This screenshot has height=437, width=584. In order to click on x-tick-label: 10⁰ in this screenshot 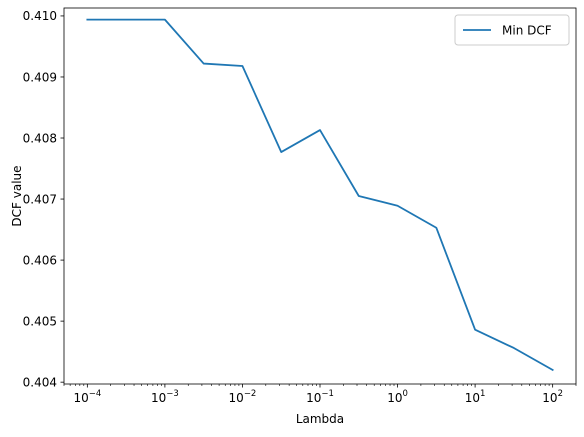, I will do `click(397, 397)`.